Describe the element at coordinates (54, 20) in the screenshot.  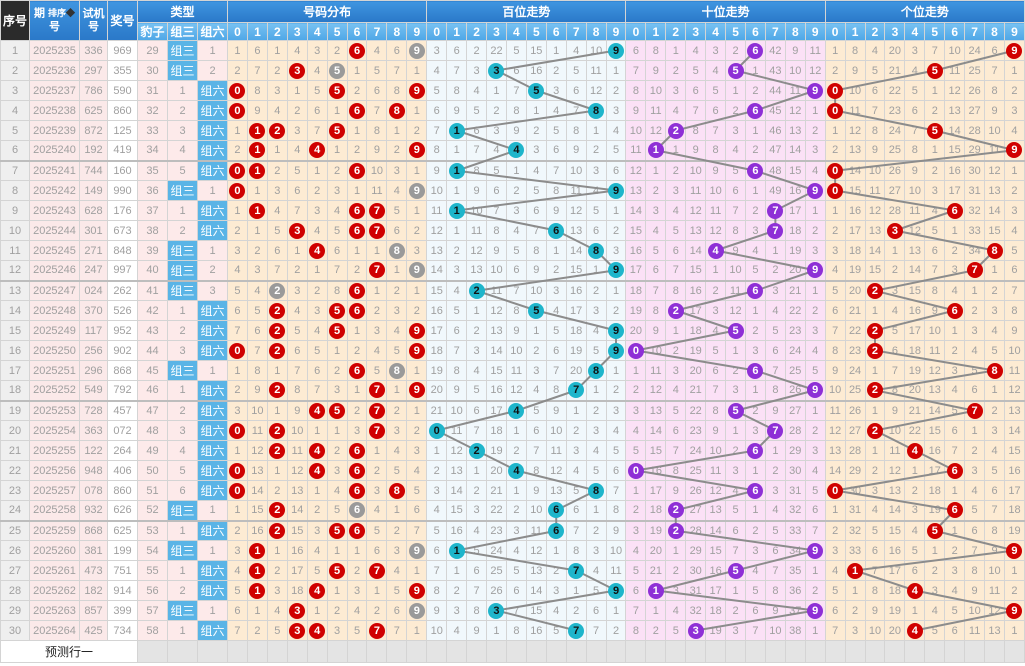
I see `header-issue: 期 排序◆ 号` at that location.